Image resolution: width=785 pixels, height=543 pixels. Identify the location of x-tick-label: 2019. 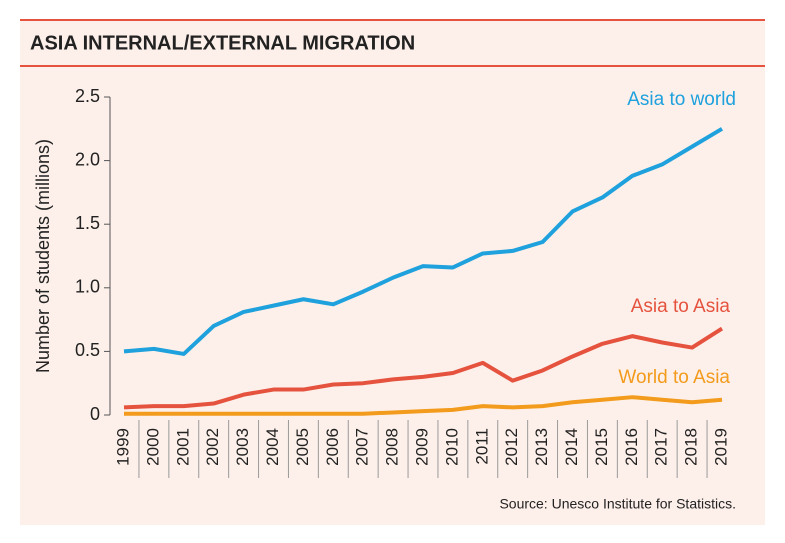
(720, 447).